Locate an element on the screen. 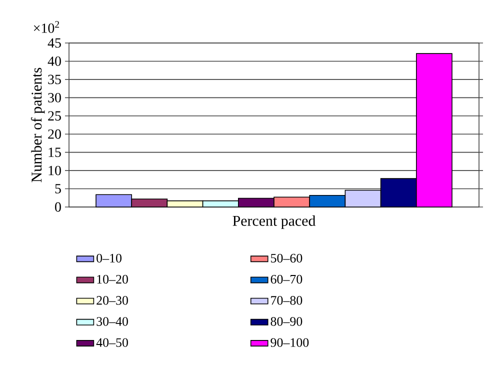  legend-label: 70–80 is located at coordinates (286, 300).